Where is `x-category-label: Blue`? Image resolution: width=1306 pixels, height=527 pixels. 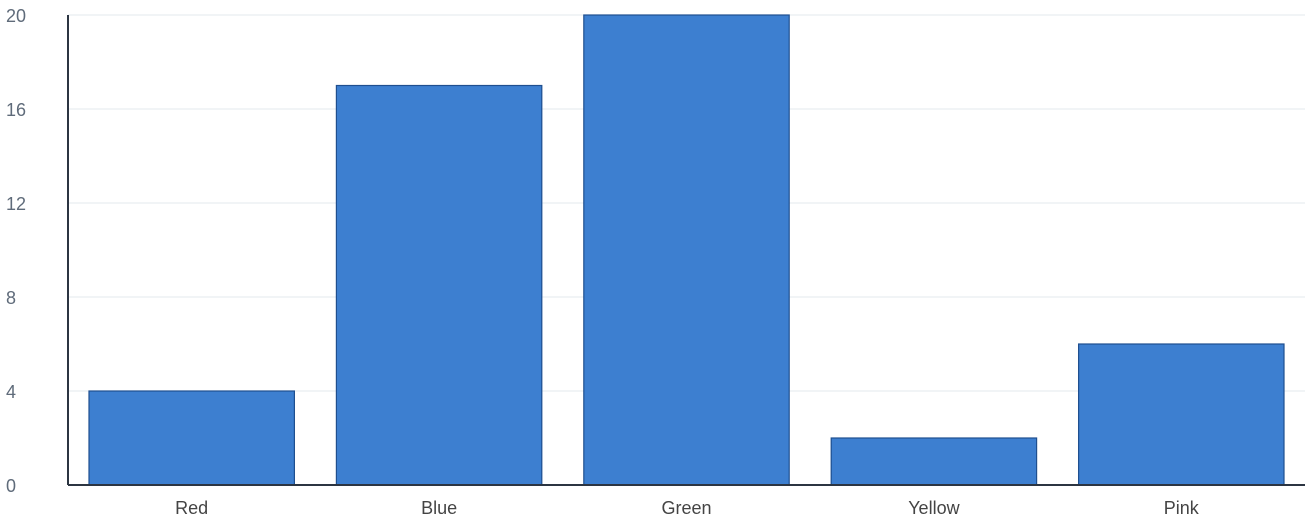 x-category-label: Blue is located at coordinates (439, 508).